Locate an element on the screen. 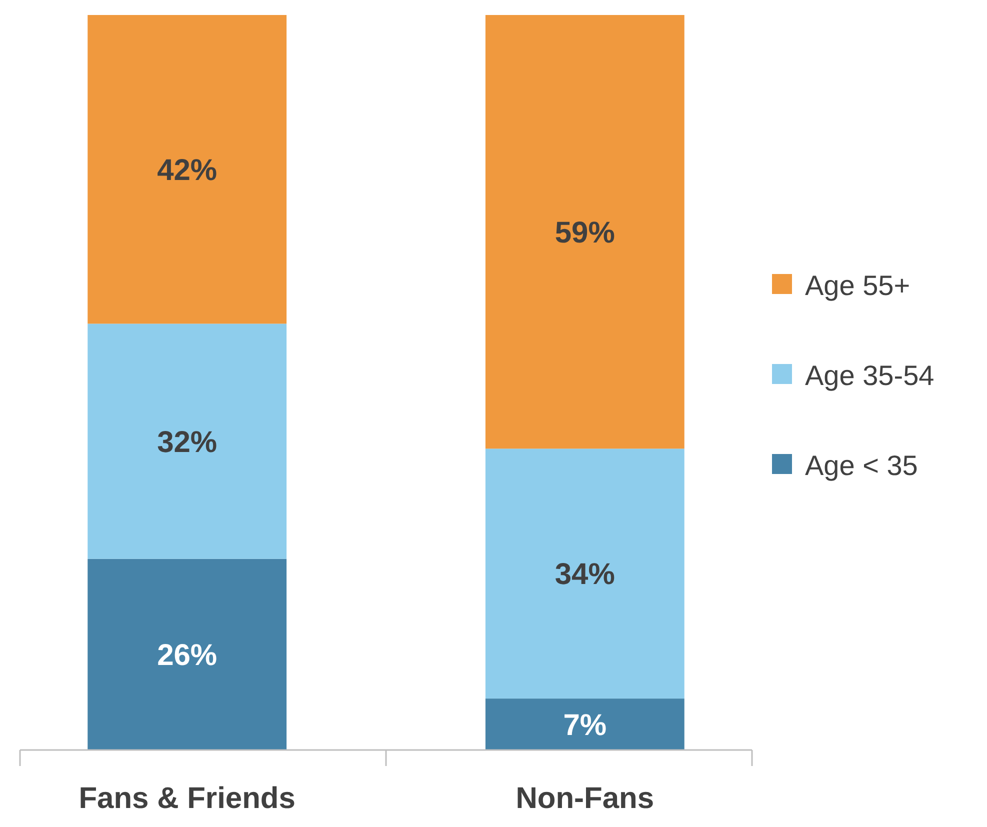 This screenshot has width=987, height=827. data-label: 32% is located at coordinates (187, 442).